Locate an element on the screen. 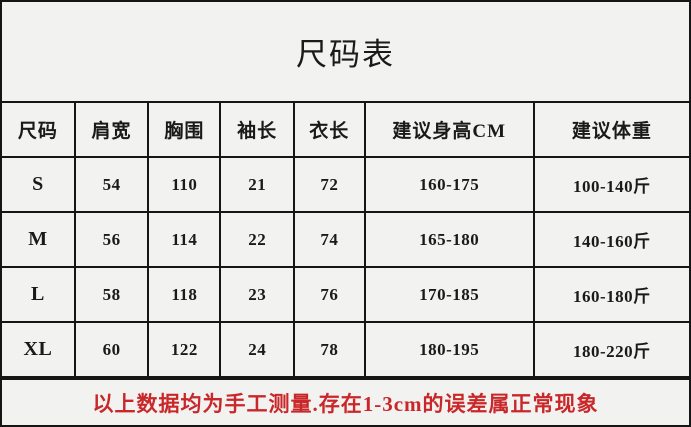  cell-shoulder-width: 54 is located at coordinates (111, 184).